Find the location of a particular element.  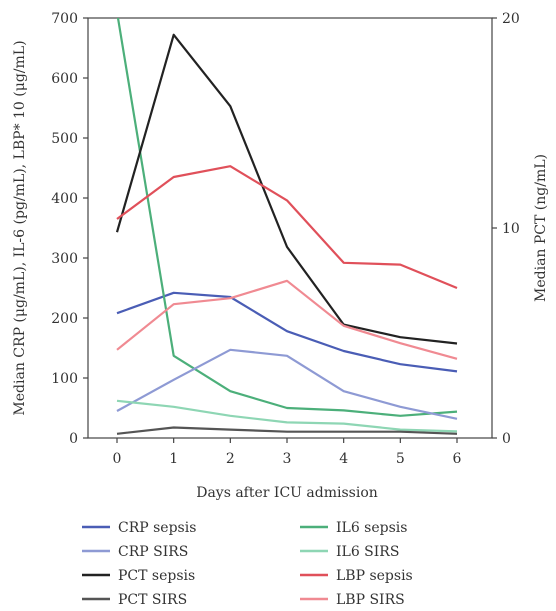

x-axis: 0 1 2 3 4 5 6 is located at coordinates (287, 452).